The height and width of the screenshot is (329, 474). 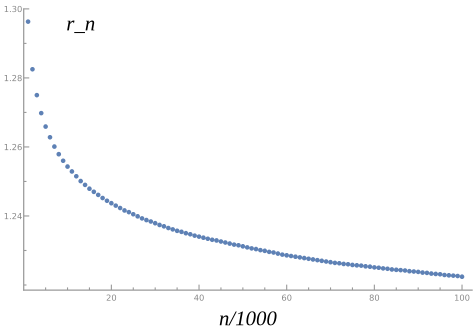 I want to click on x-tick-label: 100, so click(x=462, y=297).